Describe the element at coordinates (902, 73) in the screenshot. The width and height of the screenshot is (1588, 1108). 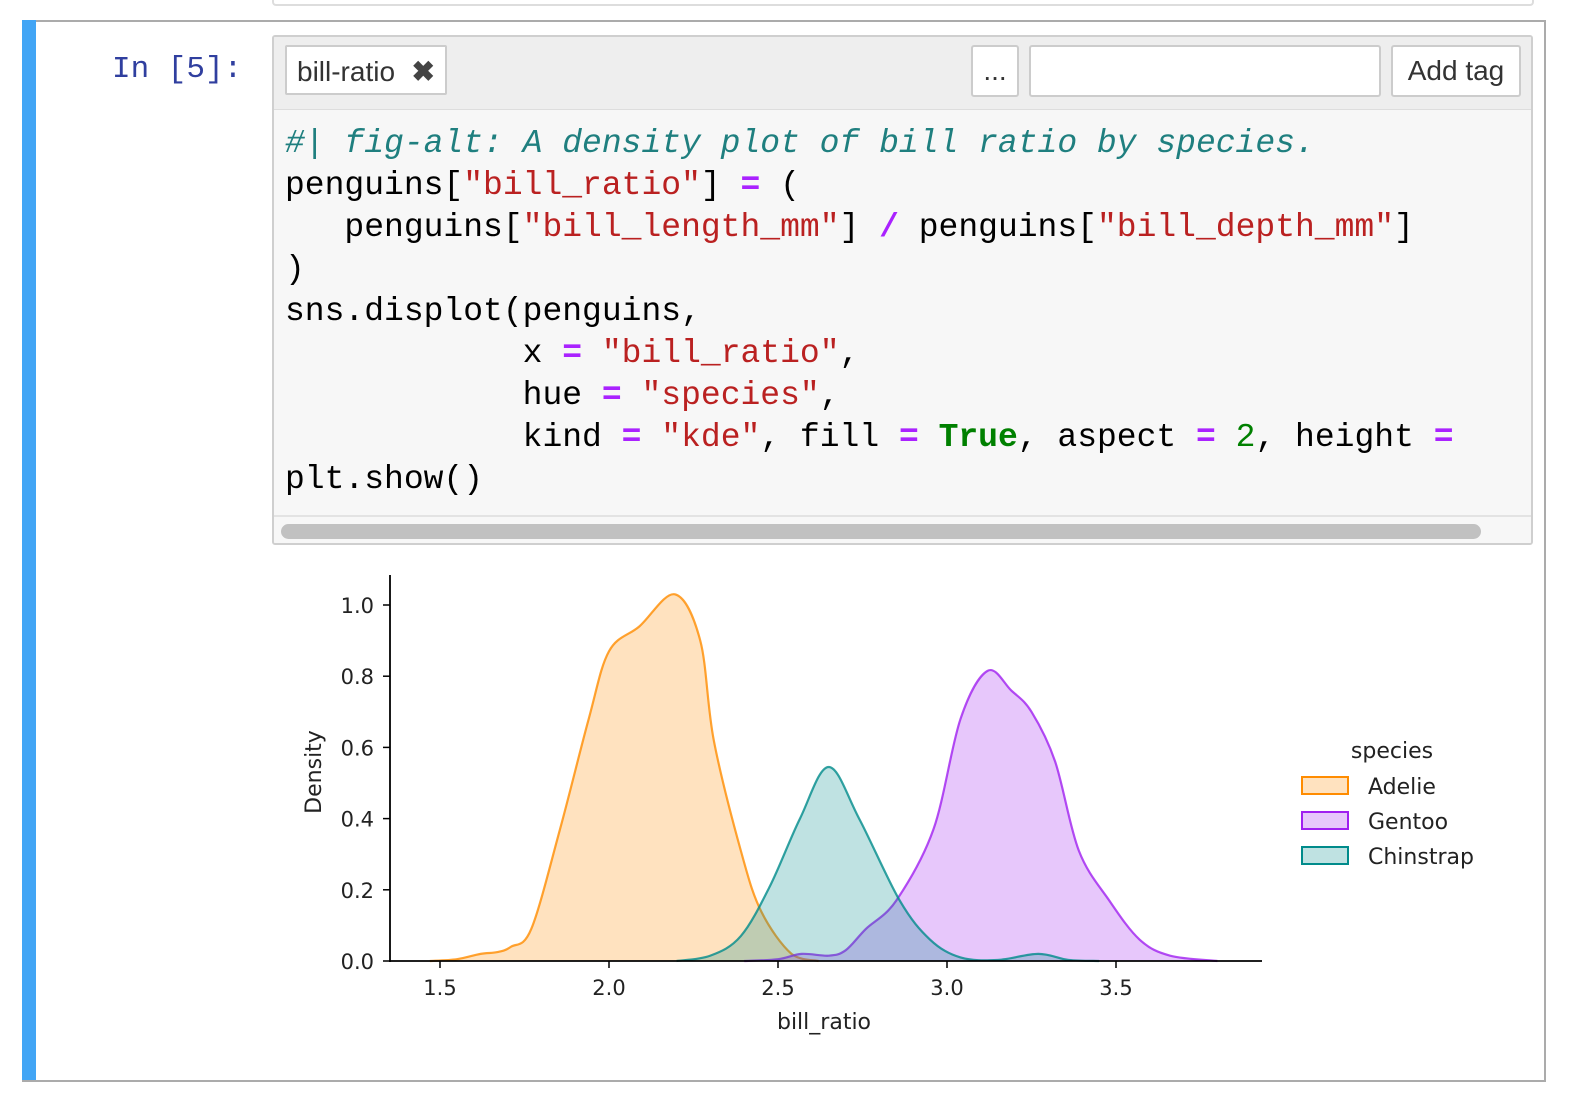
I see `tag-toolbar: bill-ratio ✖ ... Add tag` at that location.